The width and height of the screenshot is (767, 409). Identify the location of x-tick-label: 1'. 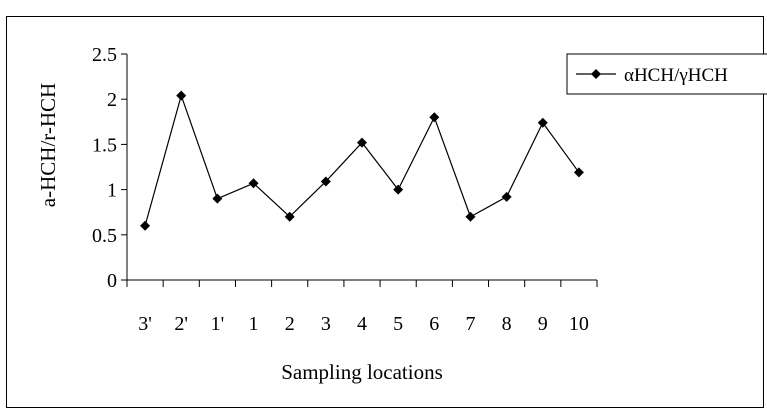
(218, 324).